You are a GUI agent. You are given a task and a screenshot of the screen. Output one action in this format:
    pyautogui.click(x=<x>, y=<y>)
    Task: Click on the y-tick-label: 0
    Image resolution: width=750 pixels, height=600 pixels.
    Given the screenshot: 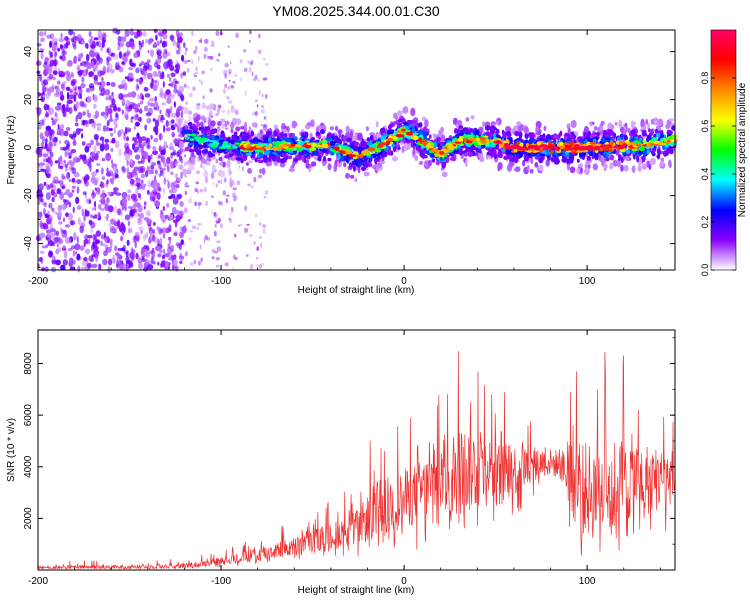 What is the action you would take?
    pyautogui.click(x=28, y=147)
    